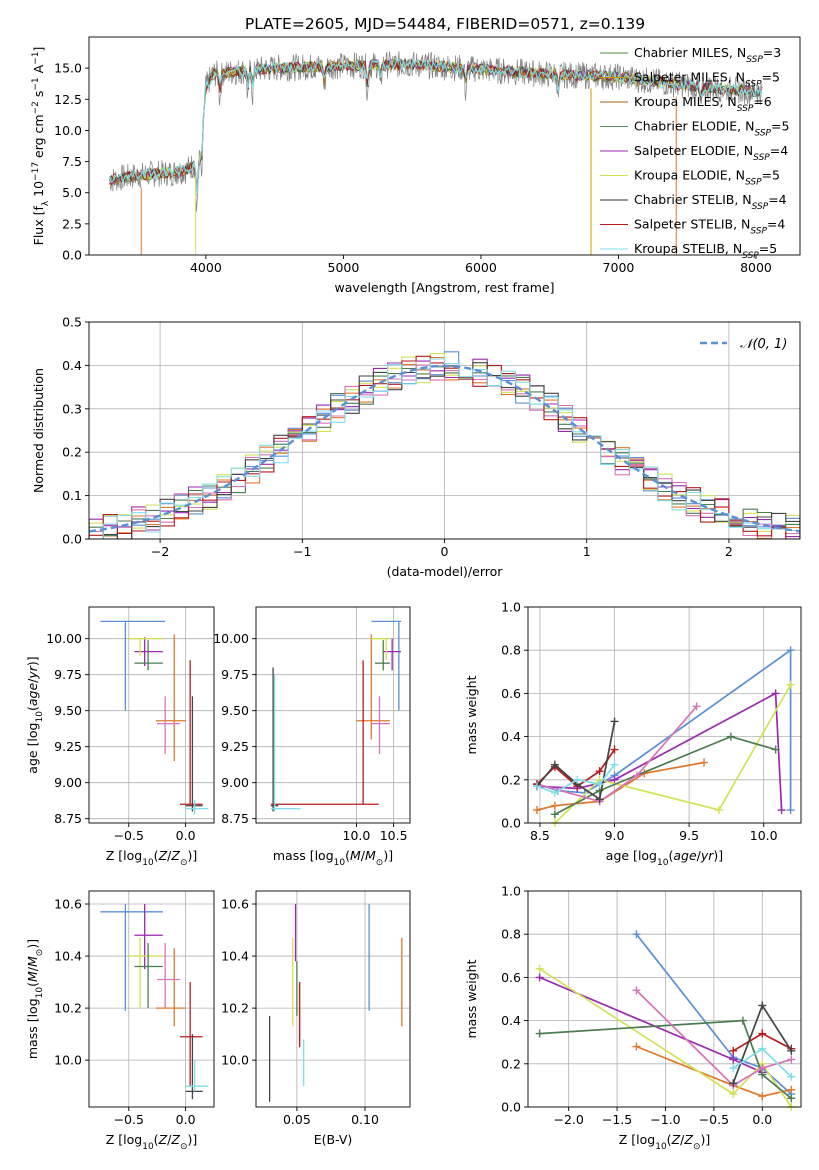 The image size is (819, 1170). What do you see at coordinates (445, 571) in the screenshot?
I see `x-axis-label: (data-model)/error` at bounding box center [445, 571].